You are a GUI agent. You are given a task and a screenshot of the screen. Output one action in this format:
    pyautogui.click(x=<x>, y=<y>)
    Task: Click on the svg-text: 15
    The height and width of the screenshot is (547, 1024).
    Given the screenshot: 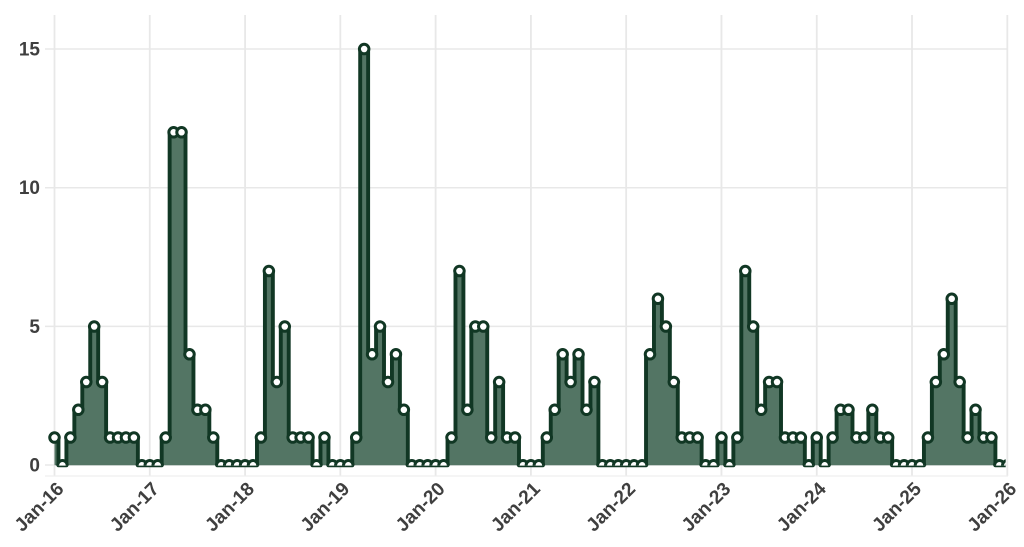 What is the action you would take?
    pyautogui.click(x=30, y=50)
    